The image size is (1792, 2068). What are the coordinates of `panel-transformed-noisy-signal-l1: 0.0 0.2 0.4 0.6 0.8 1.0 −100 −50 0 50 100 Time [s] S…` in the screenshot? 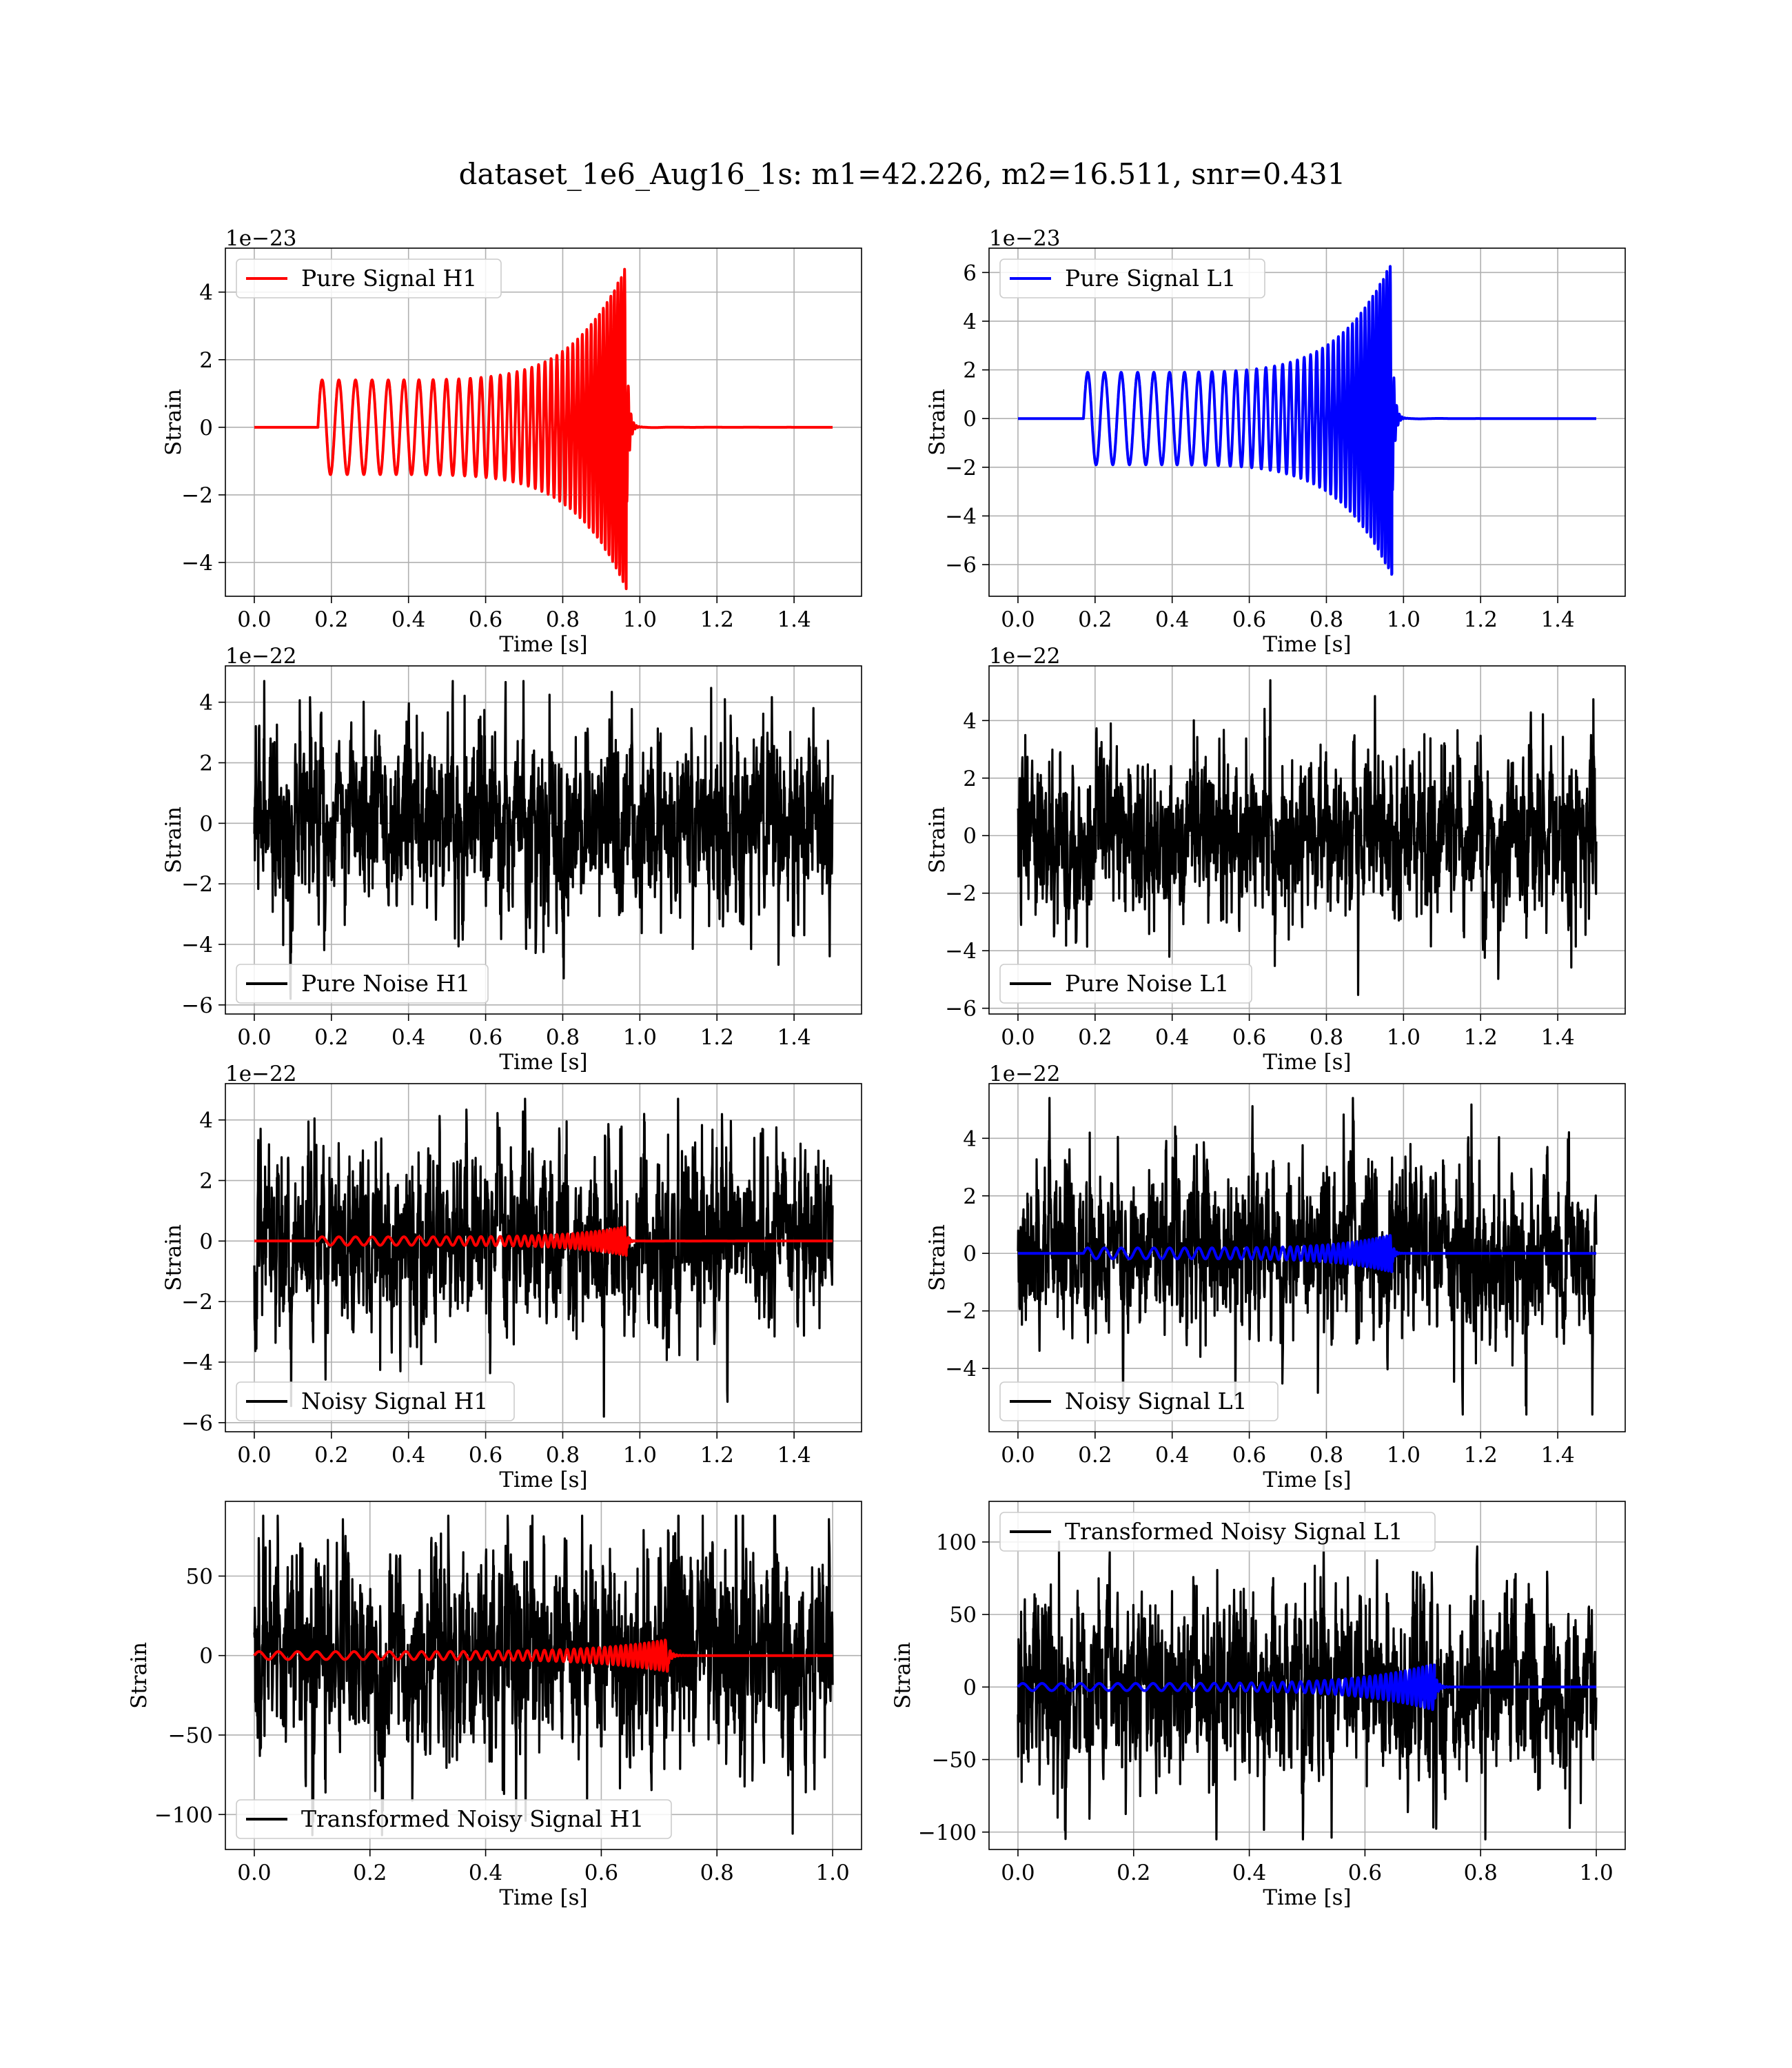 It's located at (1258, 1705).